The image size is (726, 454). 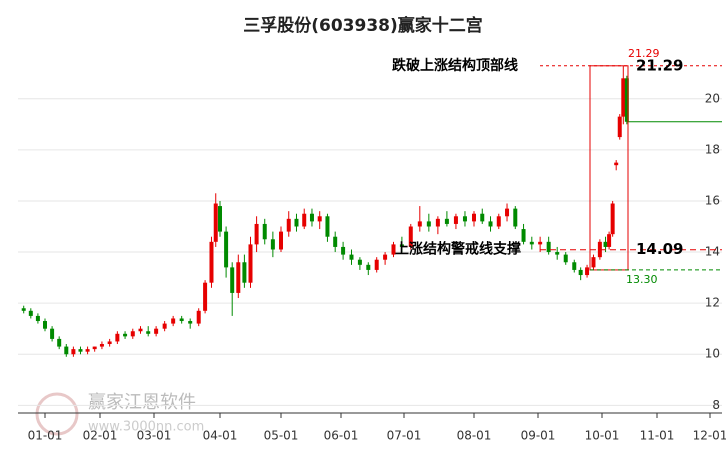 What do you see at coordinates (404, 436) in the screenshot?
I see `x-tick-label: 07-01` at bounding box center [404, 436].